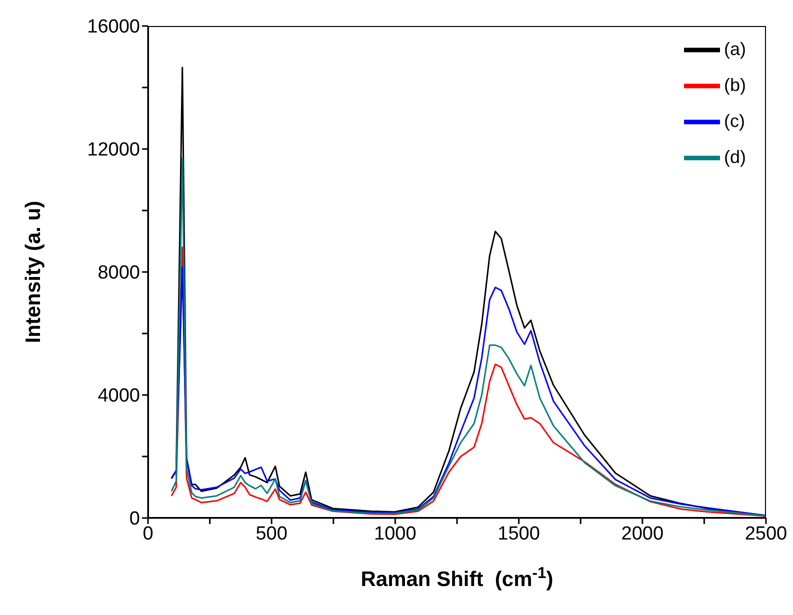 The width and height of the screenshot is (793, 615). I want to click on x-tick-label: 500, so click(272, 533).